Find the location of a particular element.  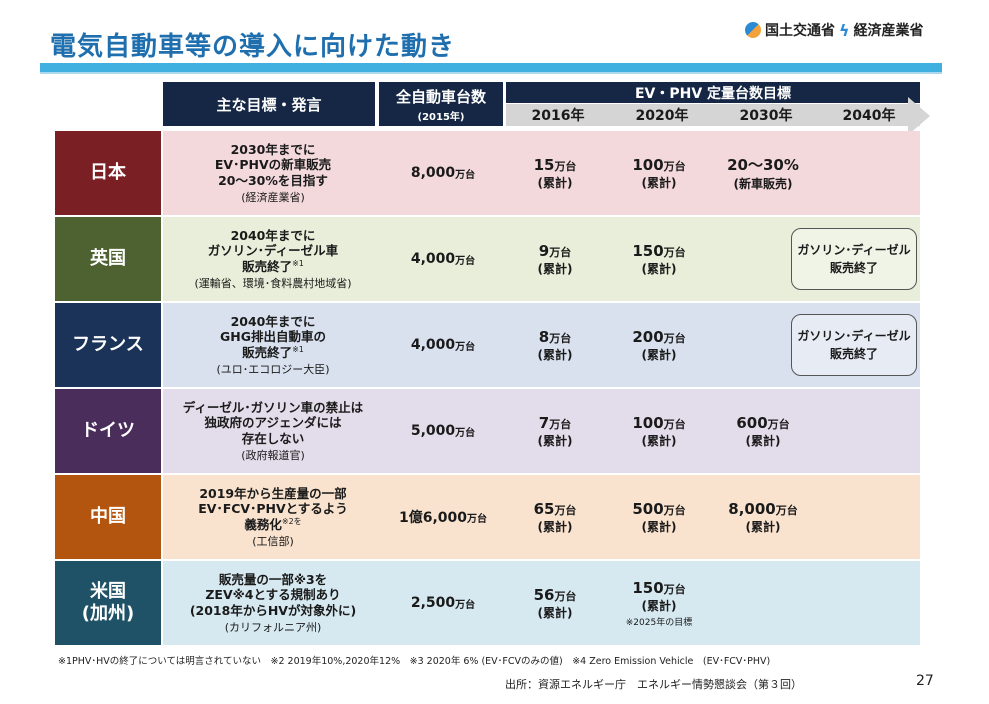

country-name-line: 中国 is located at coordinates (108, 517).